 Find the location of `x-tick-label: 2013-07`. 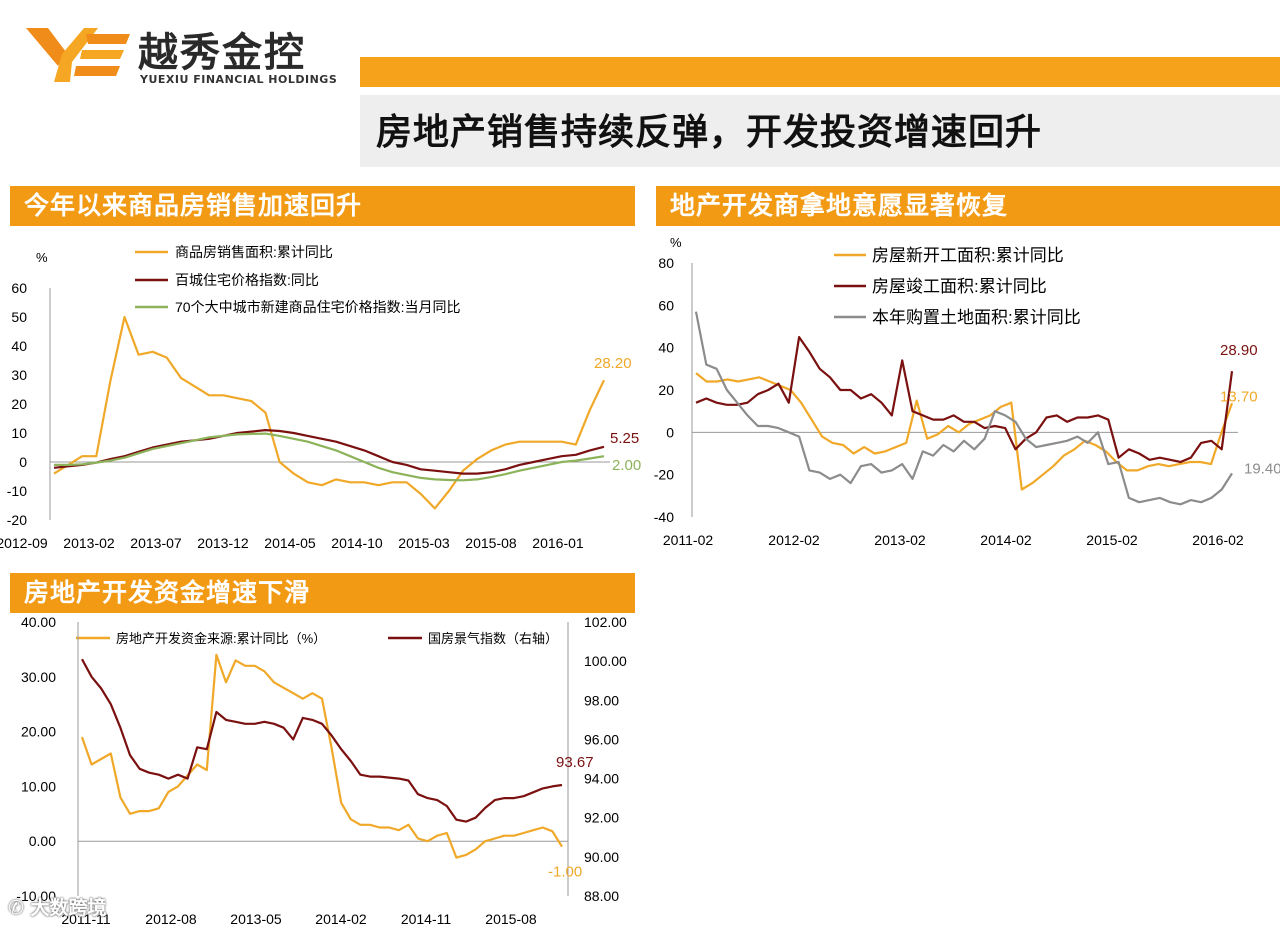

x-tick-label: 2013-07 is located at coordinates (156, 543).